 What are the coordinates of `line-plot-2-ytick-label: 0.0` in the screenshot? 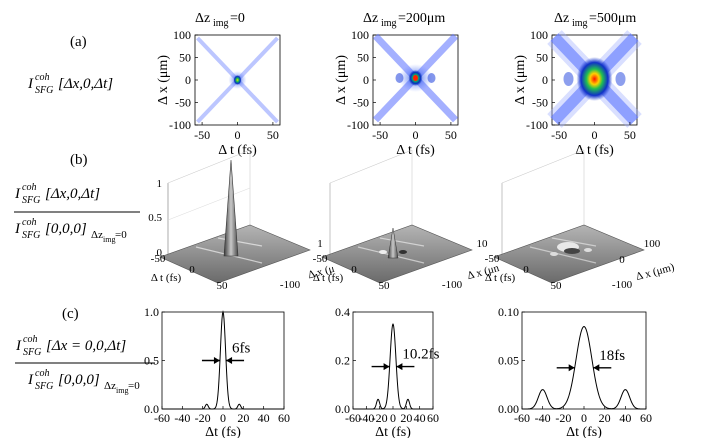 It's located at (342, 409).